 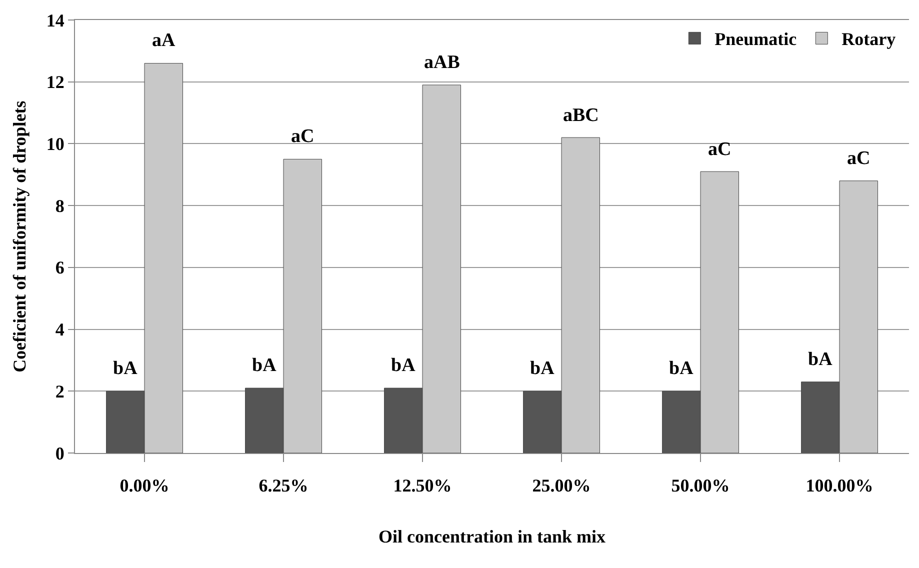 I want to click on annotation: aBC, so click(x=581, y=115).